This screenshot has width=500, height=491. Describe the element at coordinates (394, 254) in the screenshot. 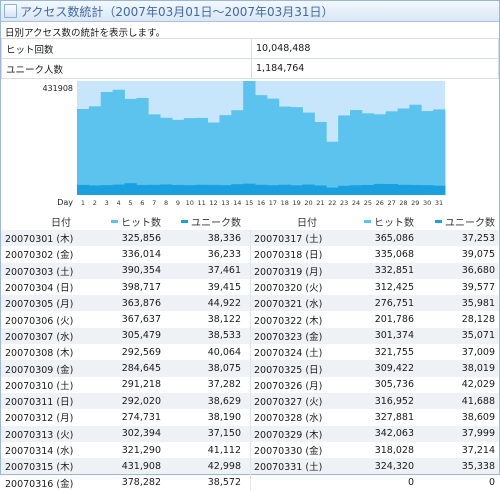

I see `hits-cell: 335,068` at that location.